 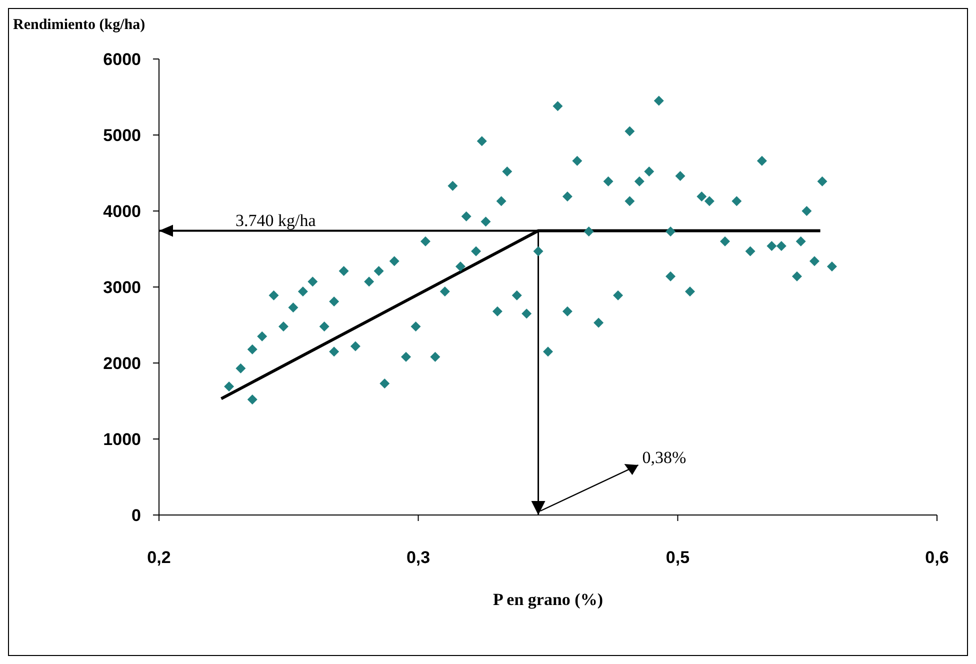 I want to click on y-tick-label: 5000, so click(x=122, y=136).